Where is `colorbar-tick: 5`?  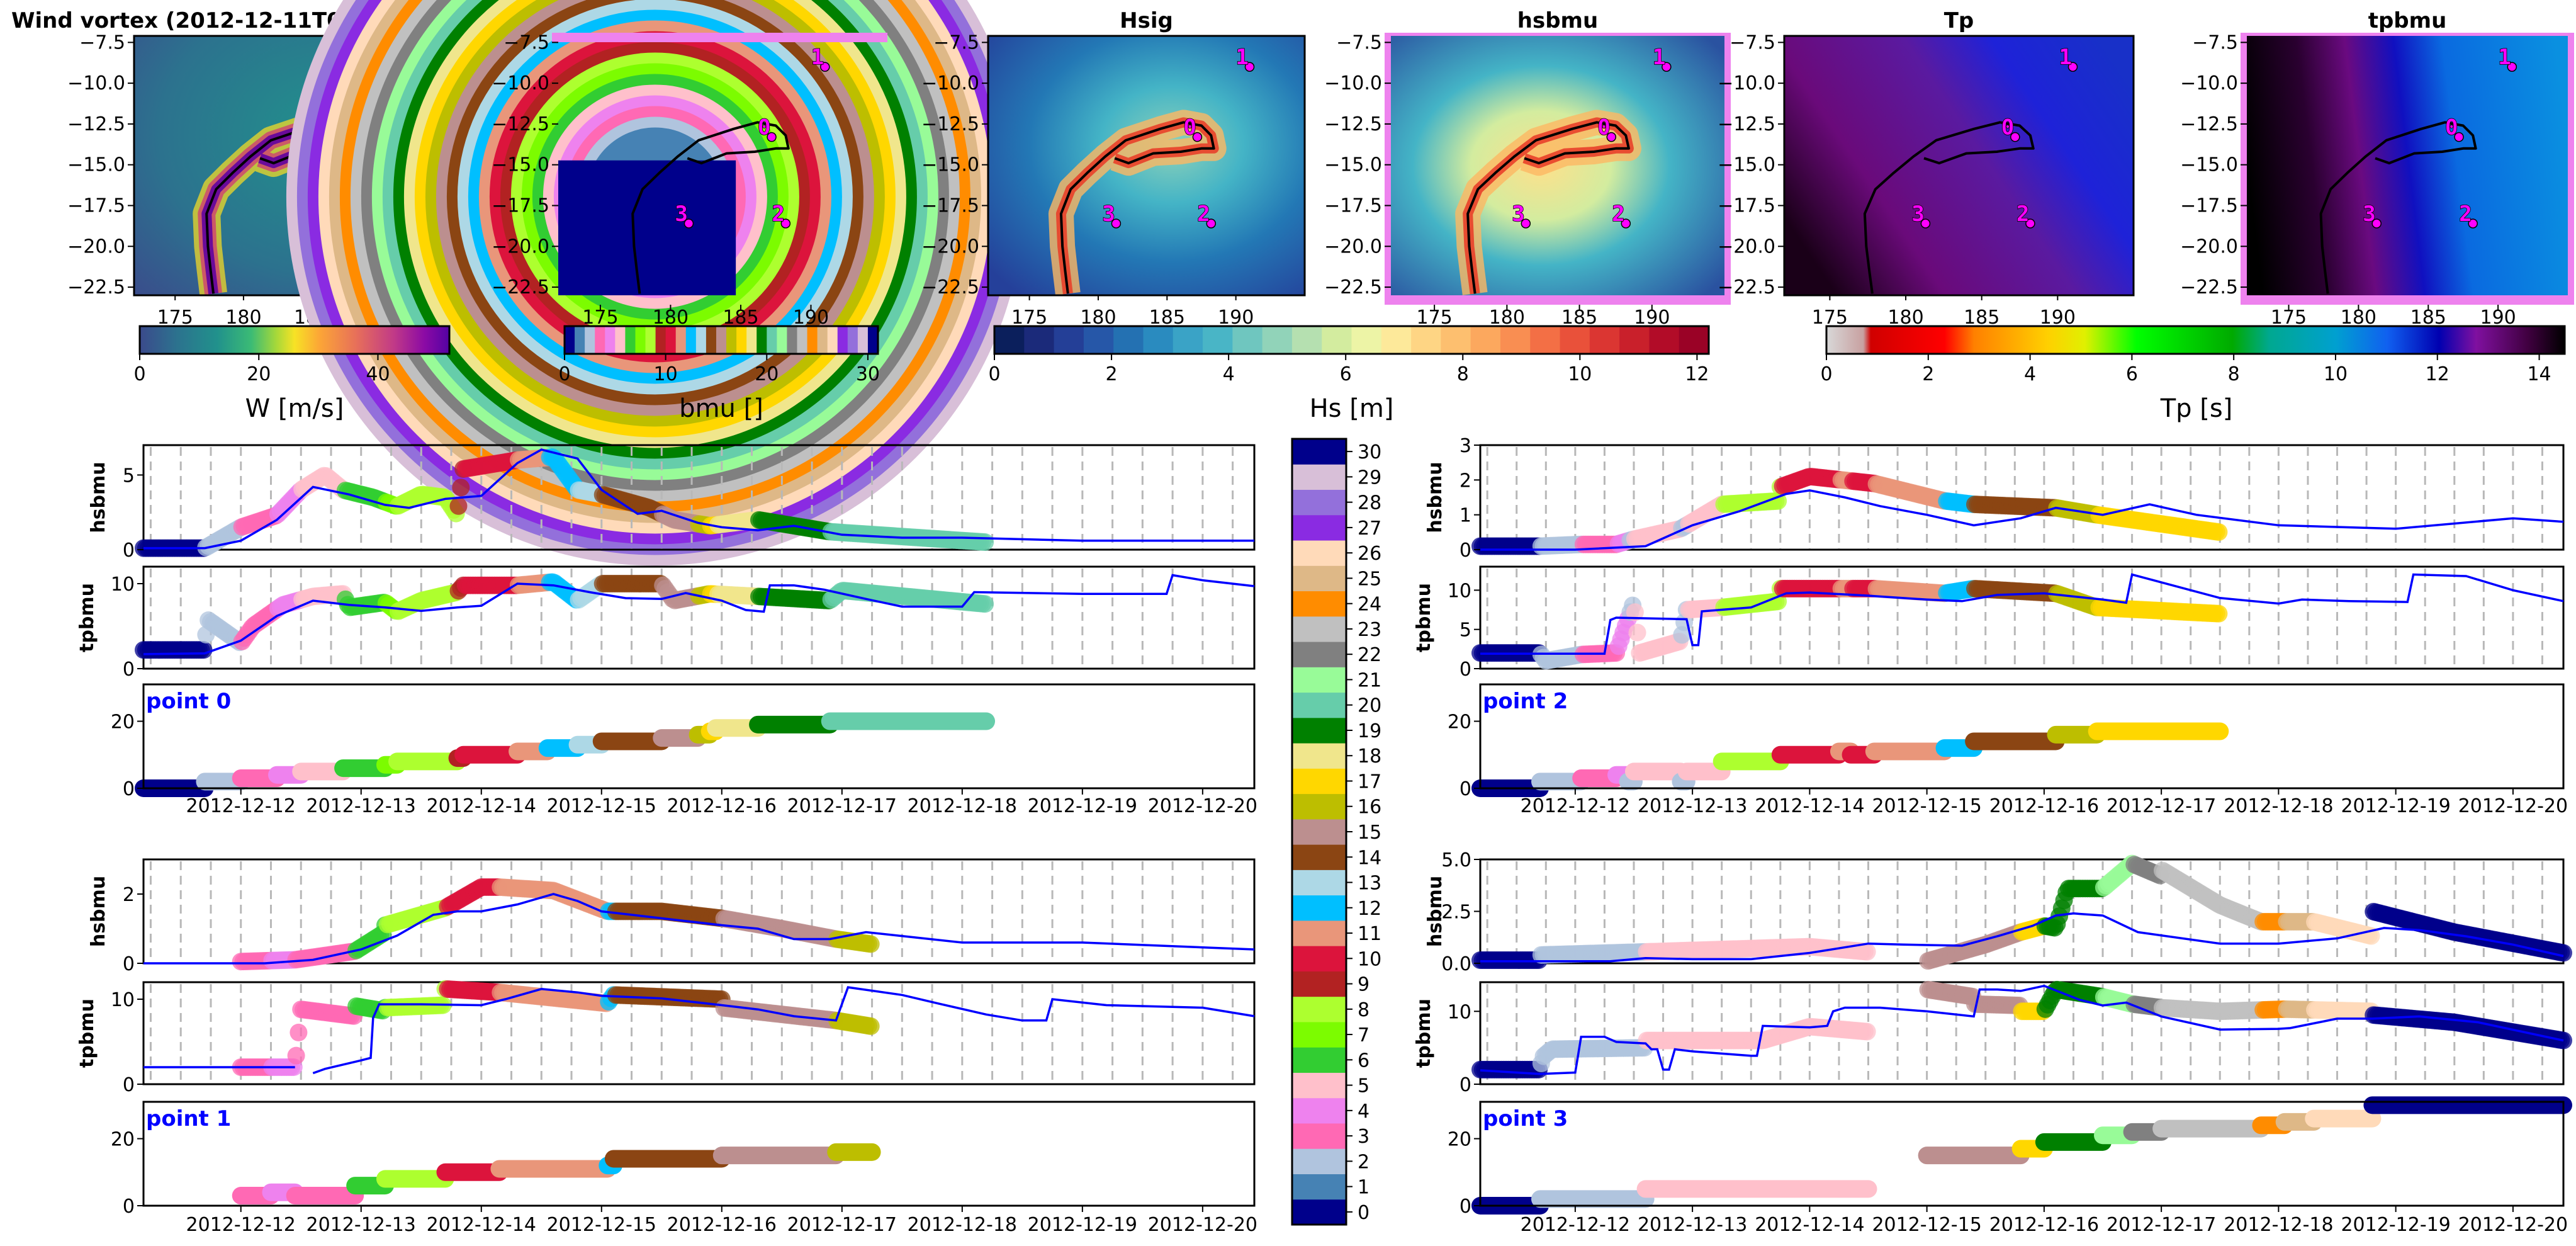 colorbar-tick: 5 is located at coordinates (1364, 1086).